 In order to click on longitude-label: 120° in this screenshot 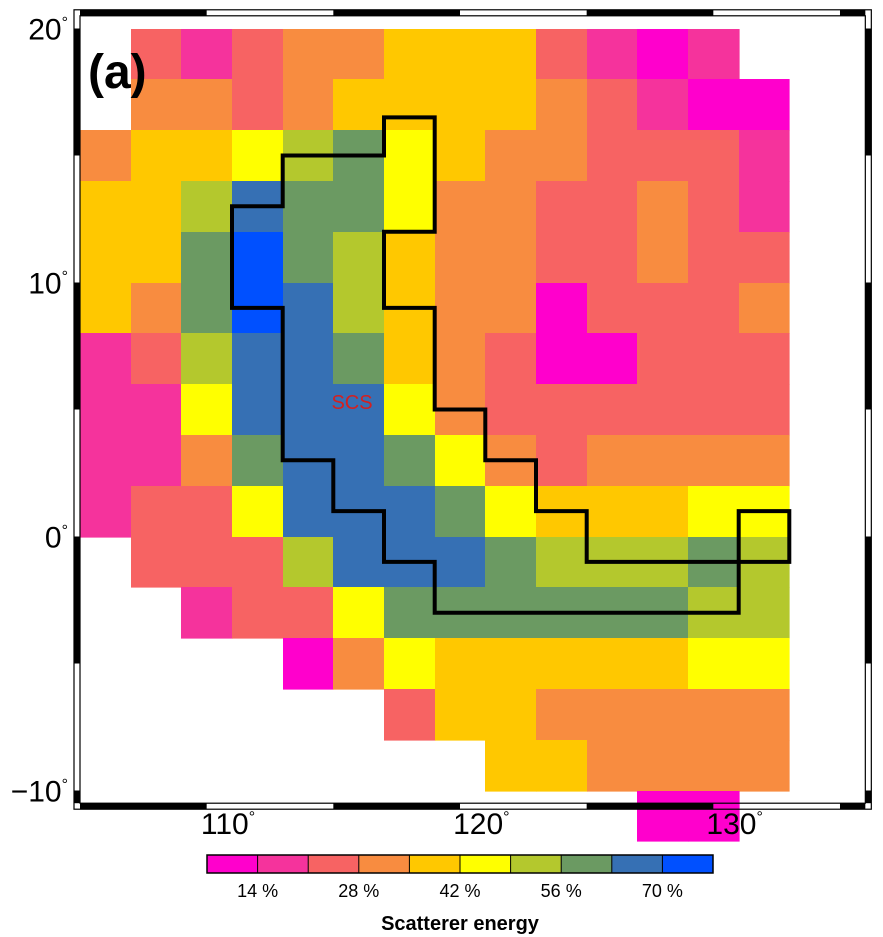, I will do `click(481, 824)`.